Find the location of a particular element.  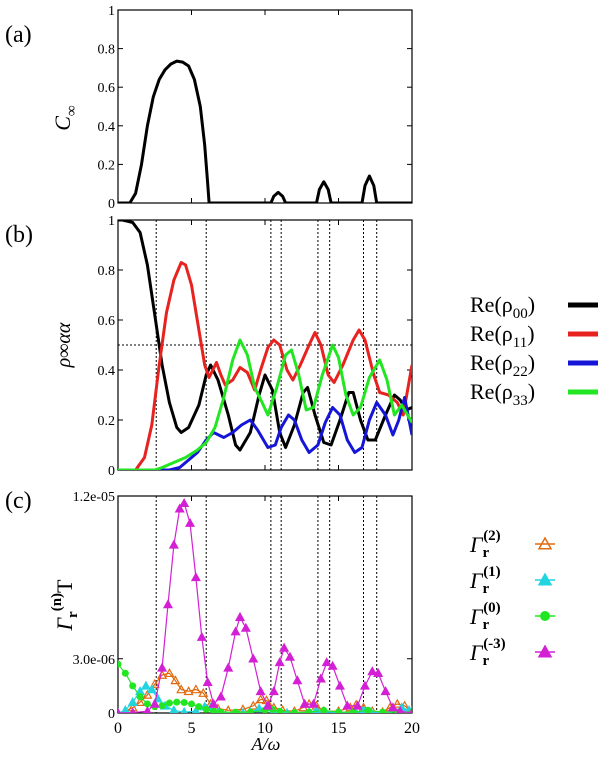

x-tick-label: 5 is located at coordinates (192, 728).